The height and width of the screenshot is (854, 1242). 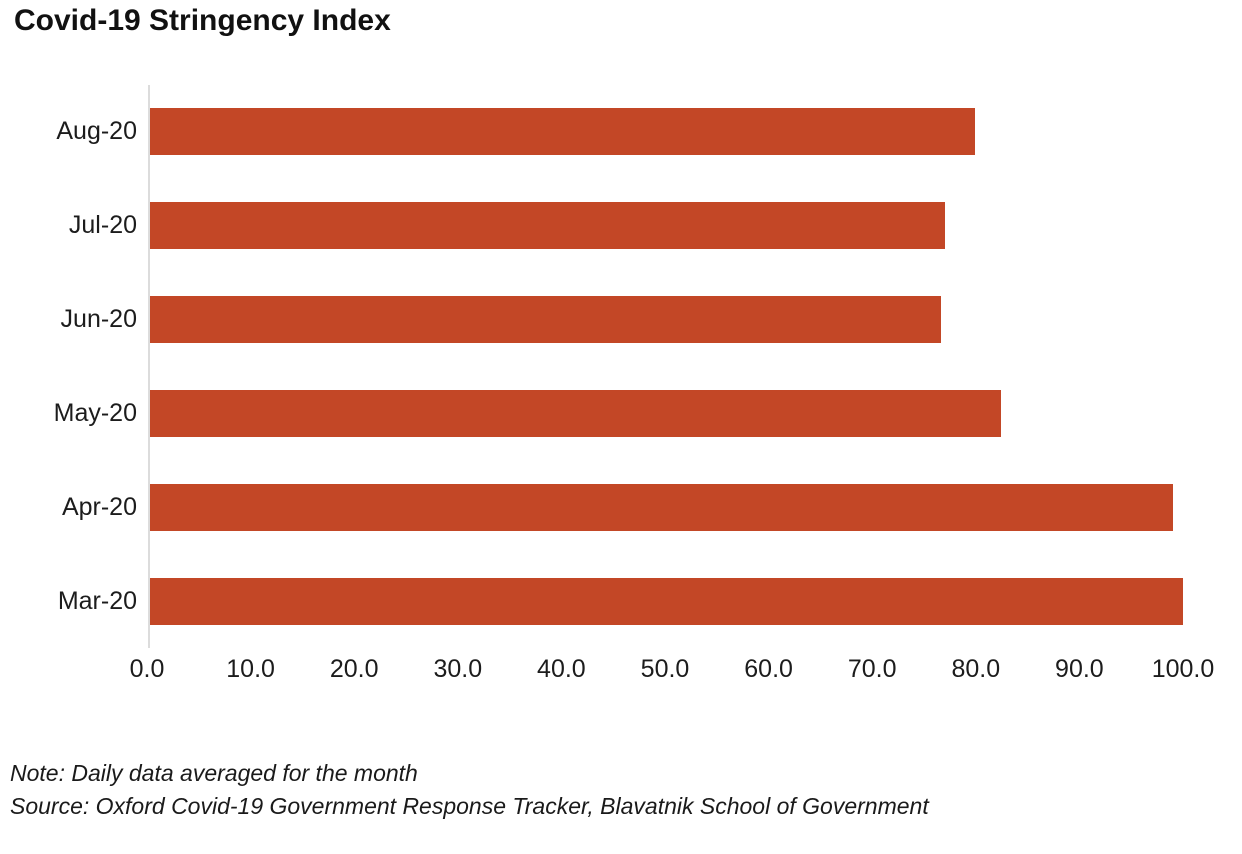 I want to click on x-tick-label: 10.0, so click(x=250, y=669).